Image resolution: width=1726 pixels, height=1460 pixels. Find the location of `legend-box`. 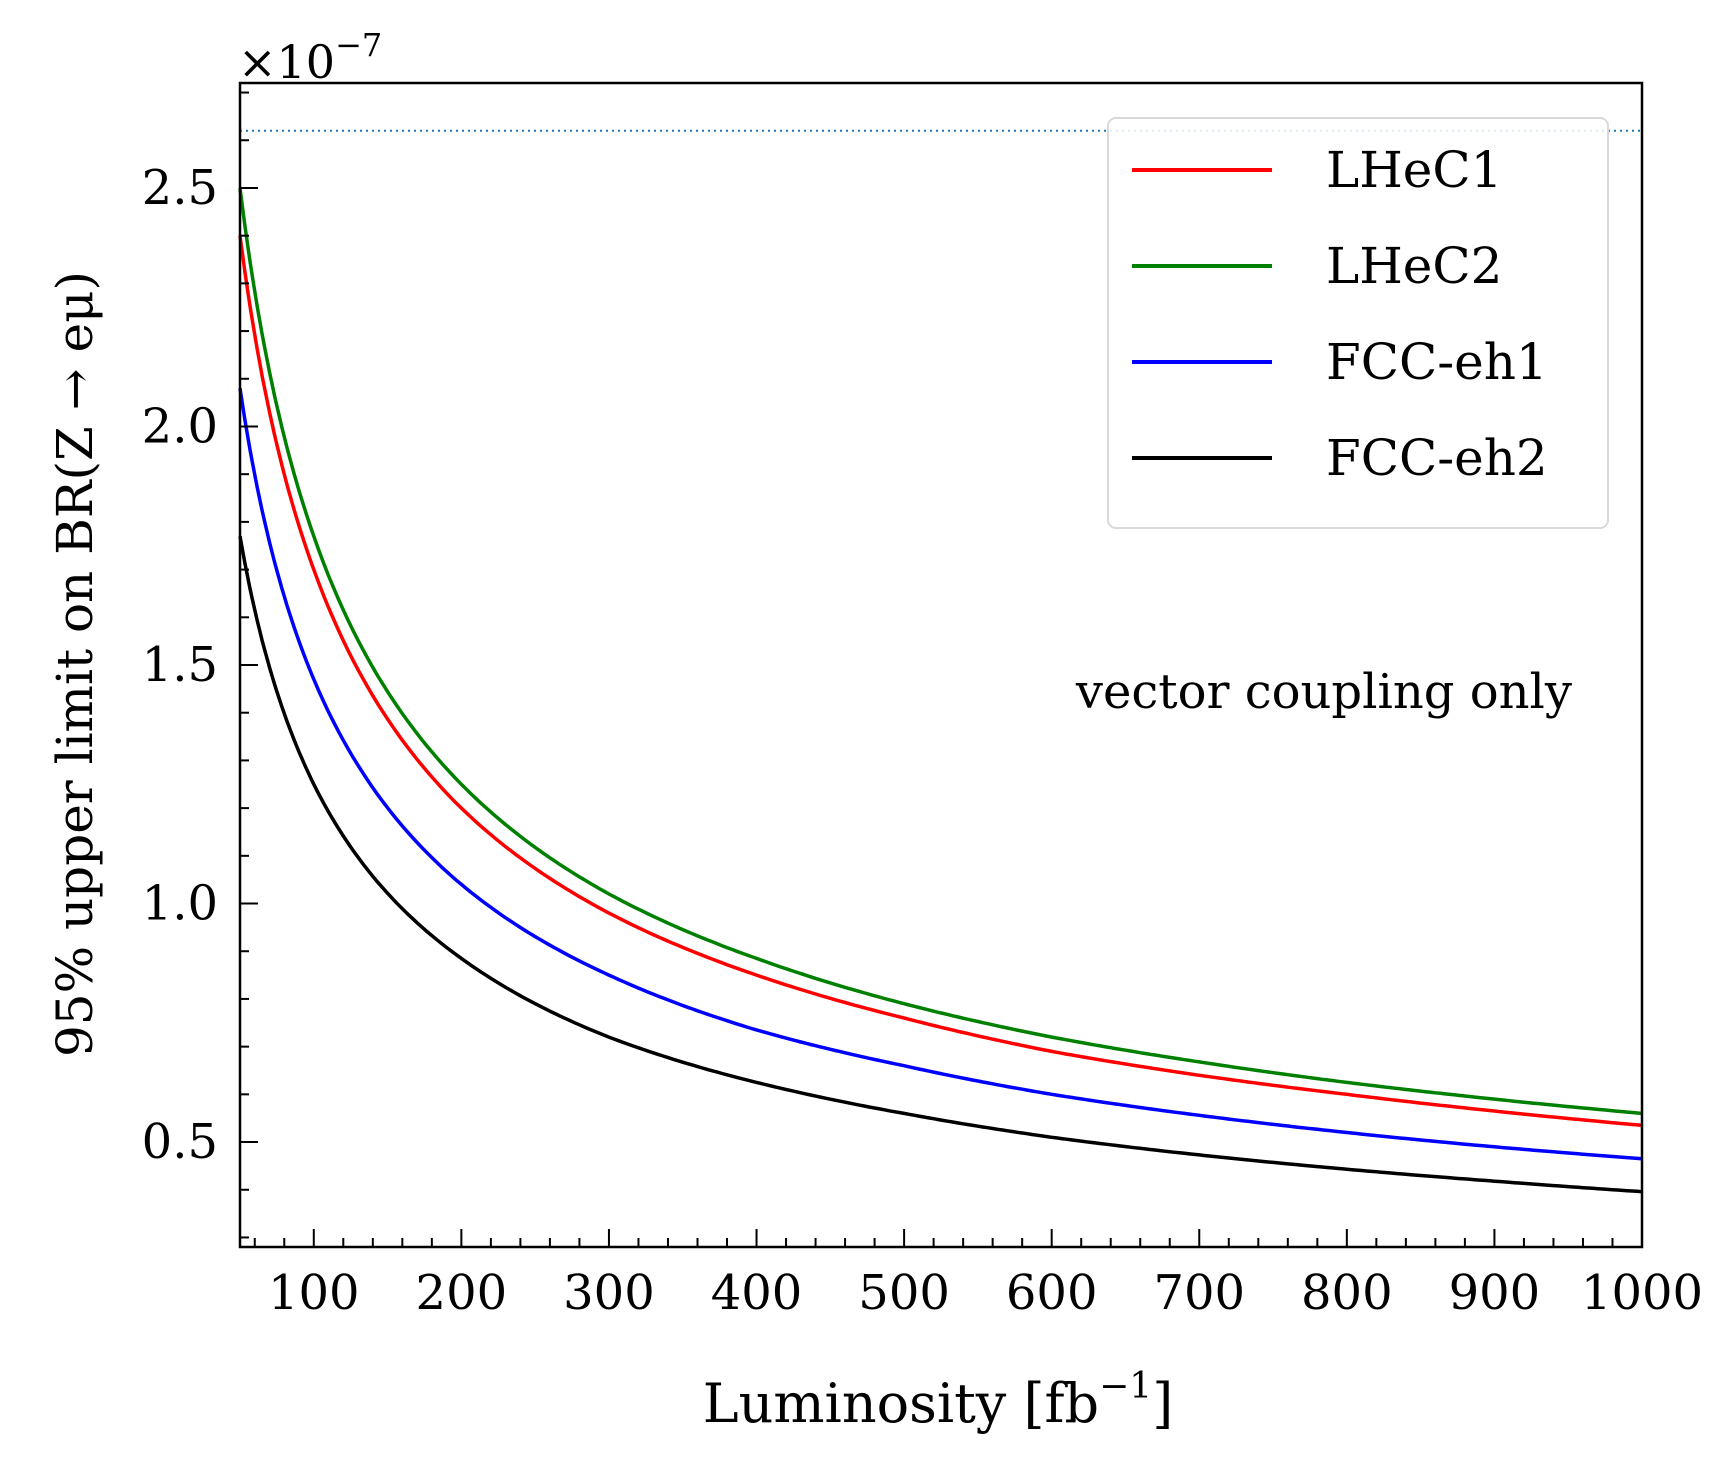

legend-box is located at coordinates (1358, 323).